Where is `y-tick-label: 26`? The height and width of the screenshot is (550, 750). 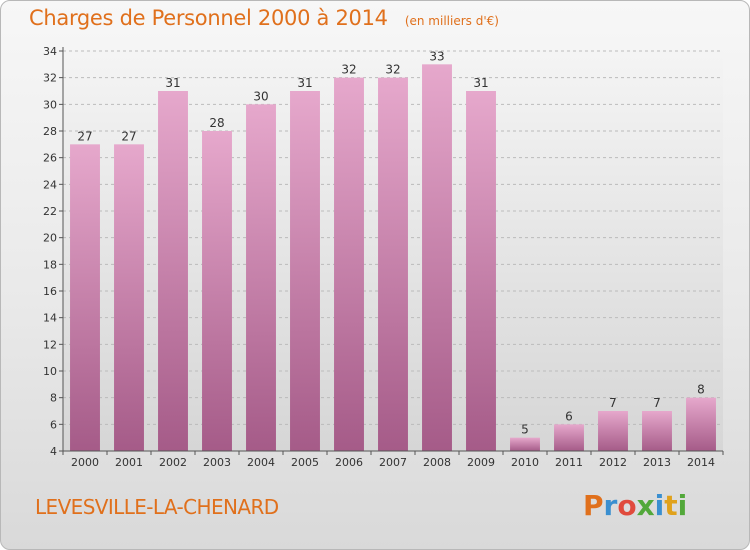 y-tick-label: 26 is located at coordinates (50, 158).